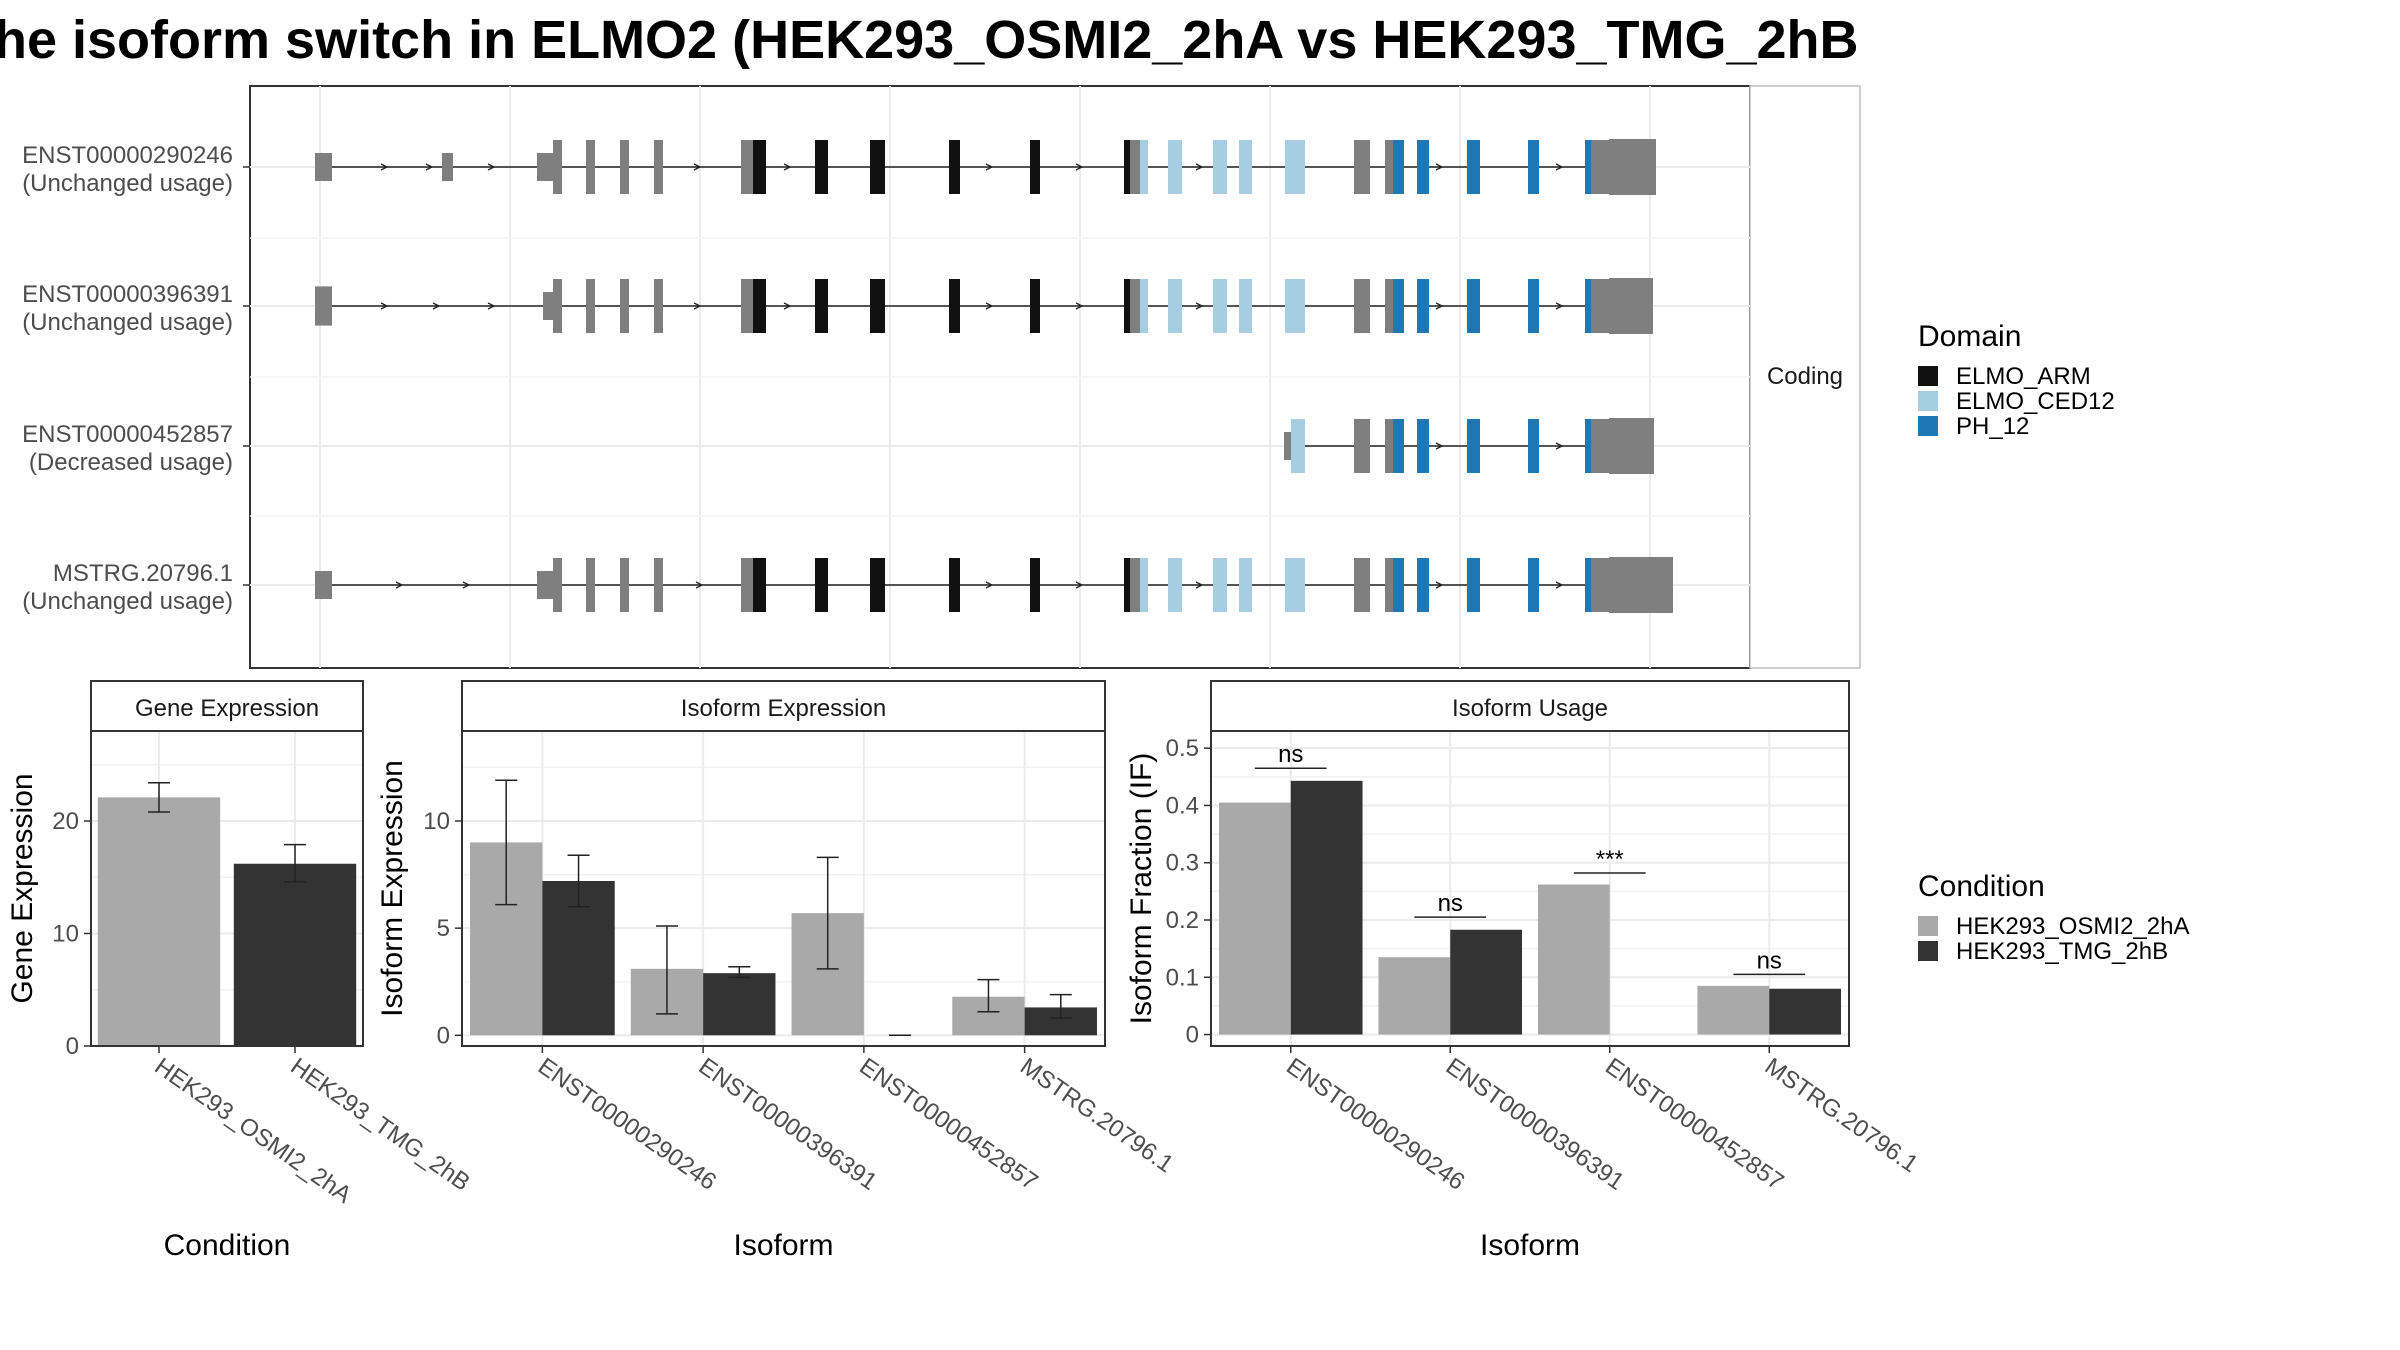 This screenshot has height=1350, width=2400. I want to click on isoform-label: ENST00000396391, so click(127, 294).